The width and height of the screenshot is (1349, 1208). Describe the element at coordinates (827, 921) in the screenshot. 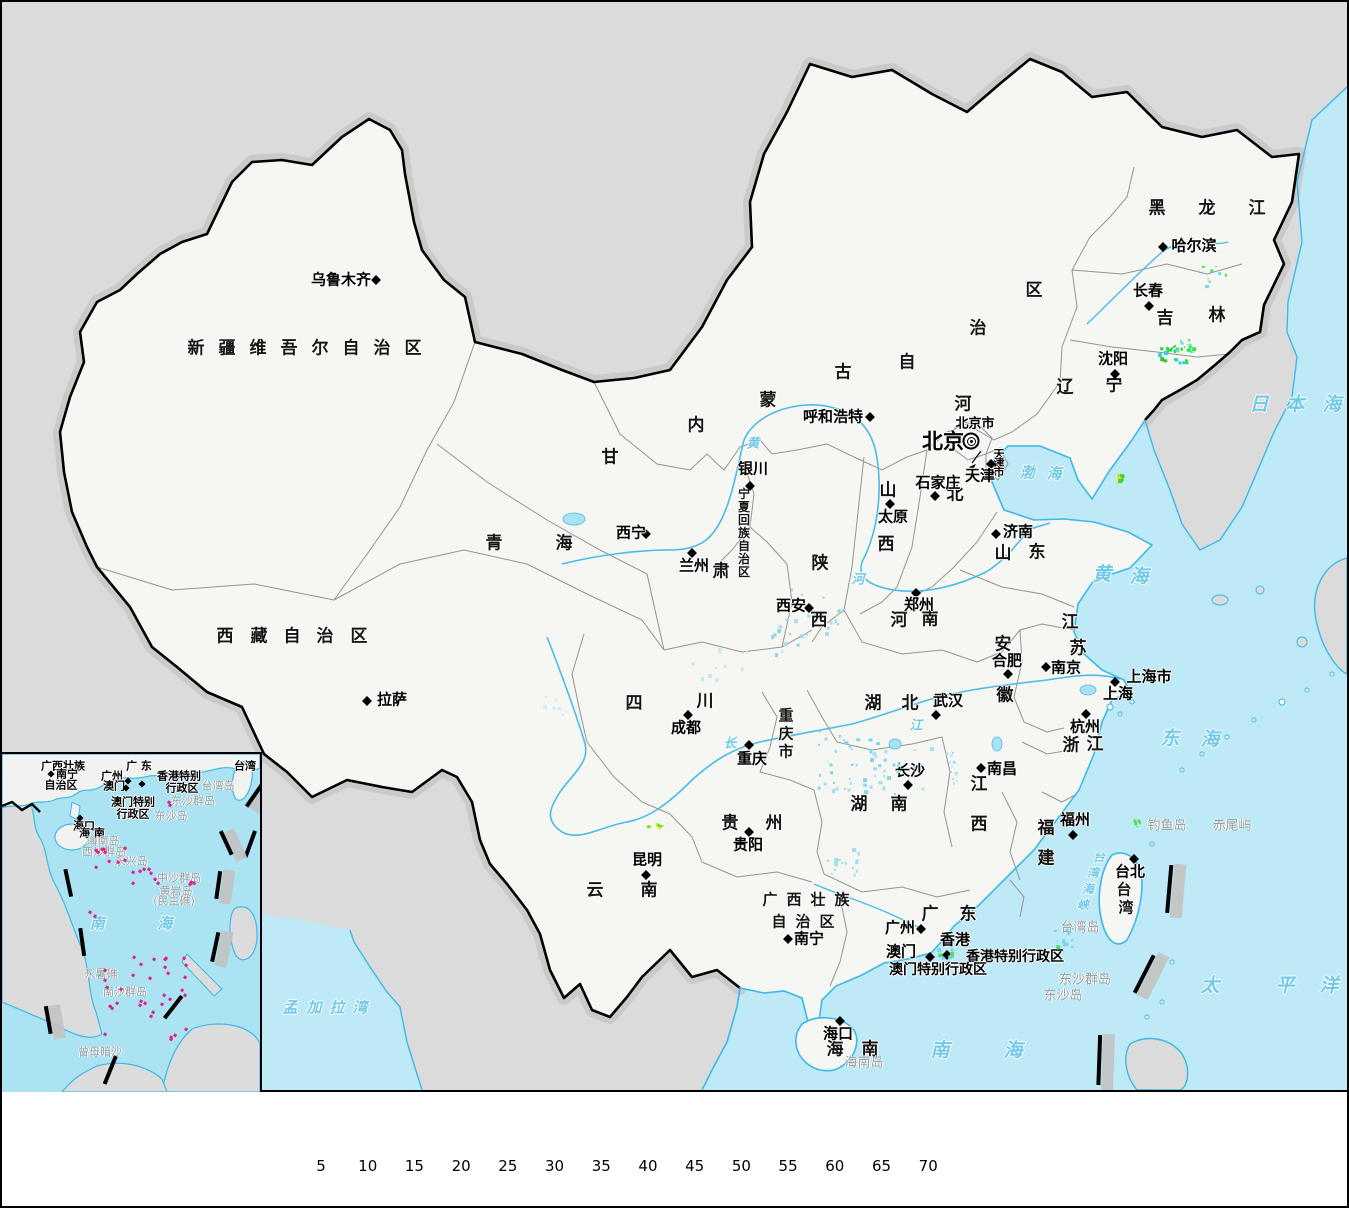

I see `province-label: 区` at that location.